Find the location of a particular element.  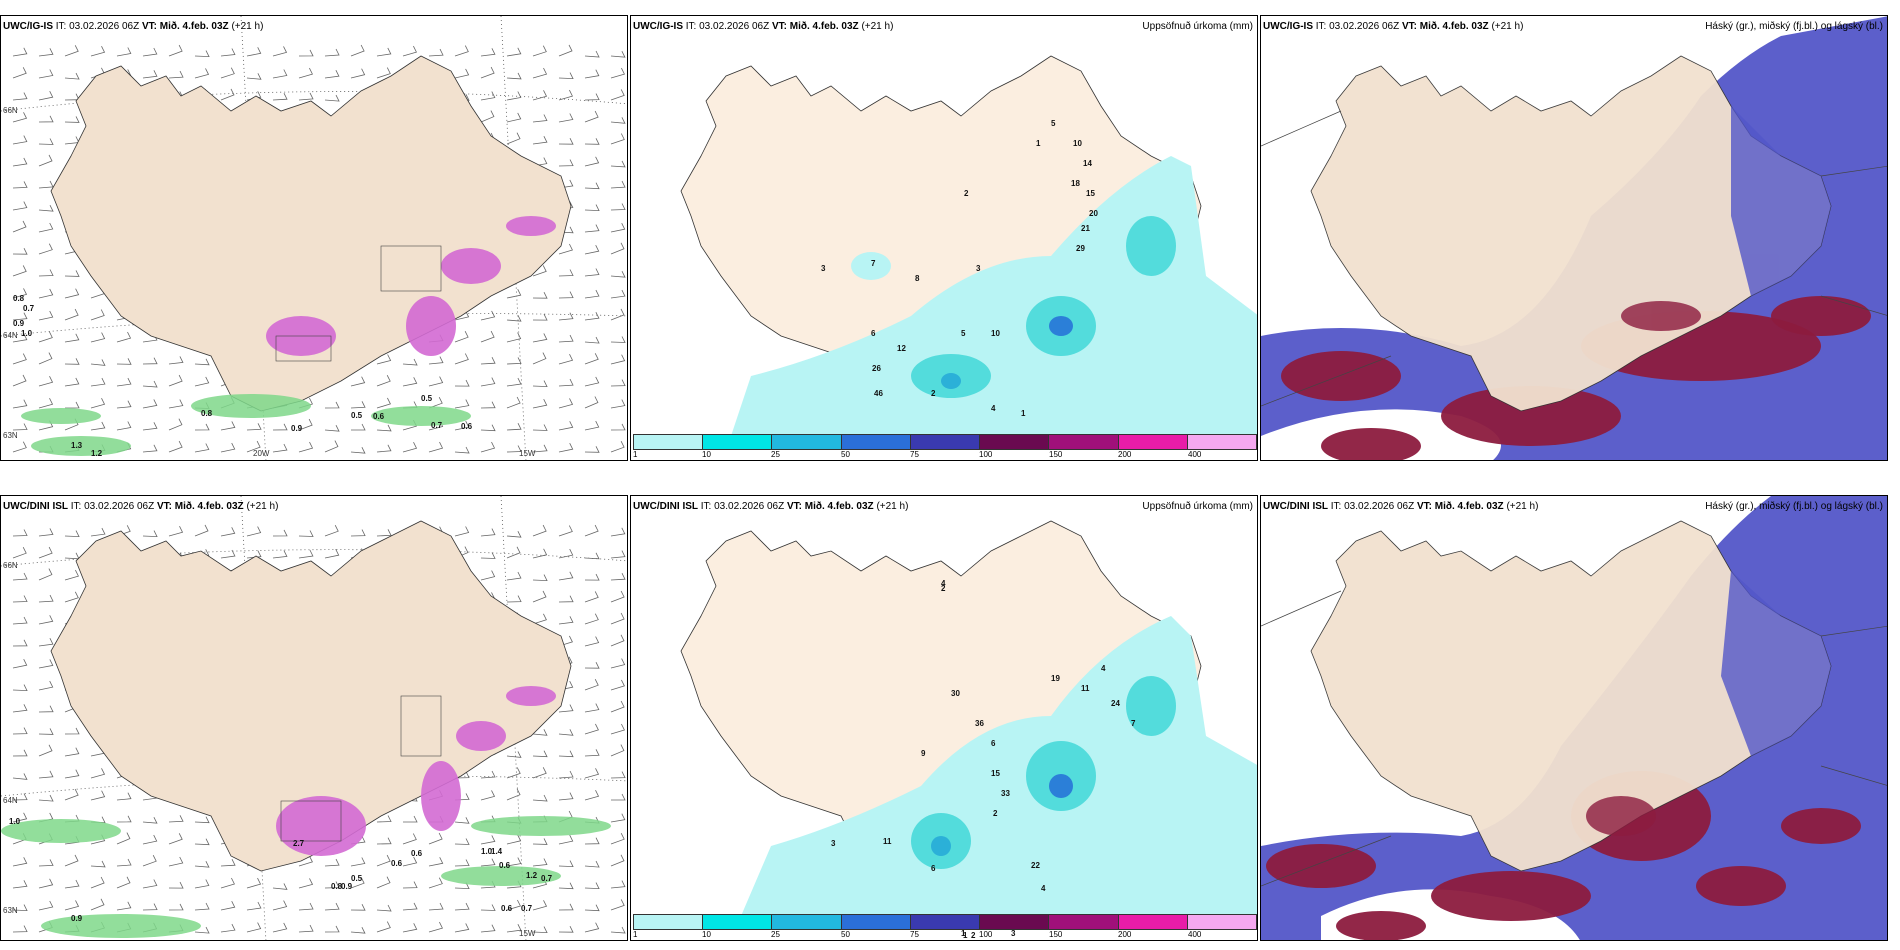

value-label: 12 is located at coordinates (901, 348).